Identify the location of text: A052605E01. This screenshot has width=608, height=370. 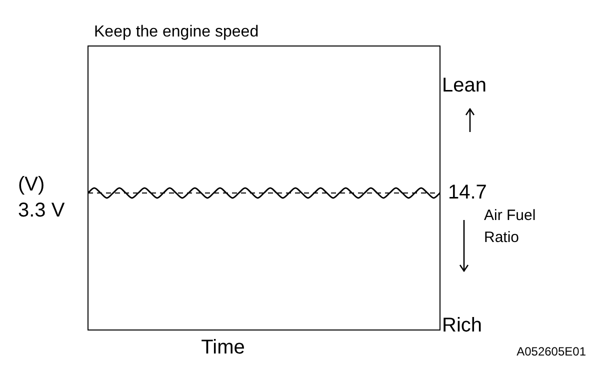
(551, 351).